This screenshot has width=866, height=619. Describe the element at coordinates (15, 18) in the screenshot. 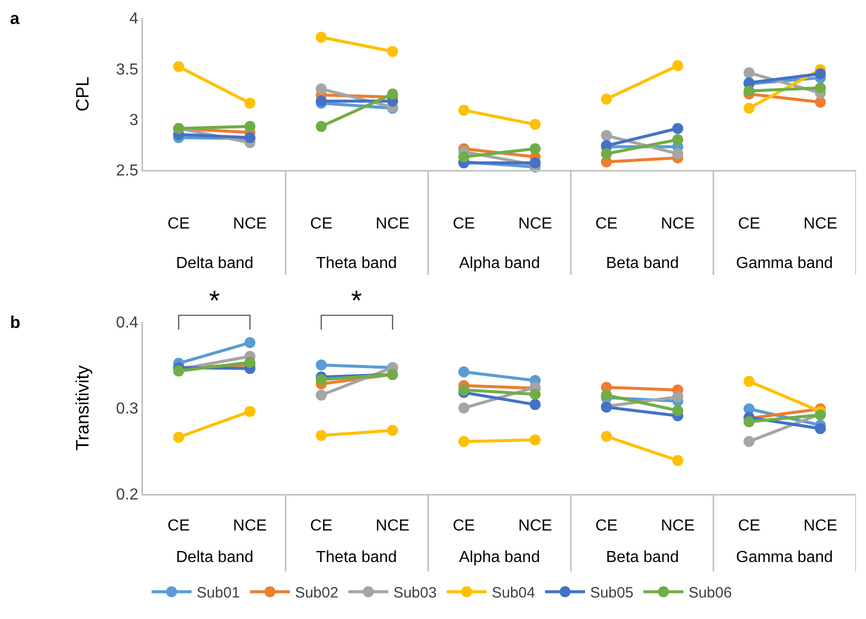

I see `text: a` at that location.